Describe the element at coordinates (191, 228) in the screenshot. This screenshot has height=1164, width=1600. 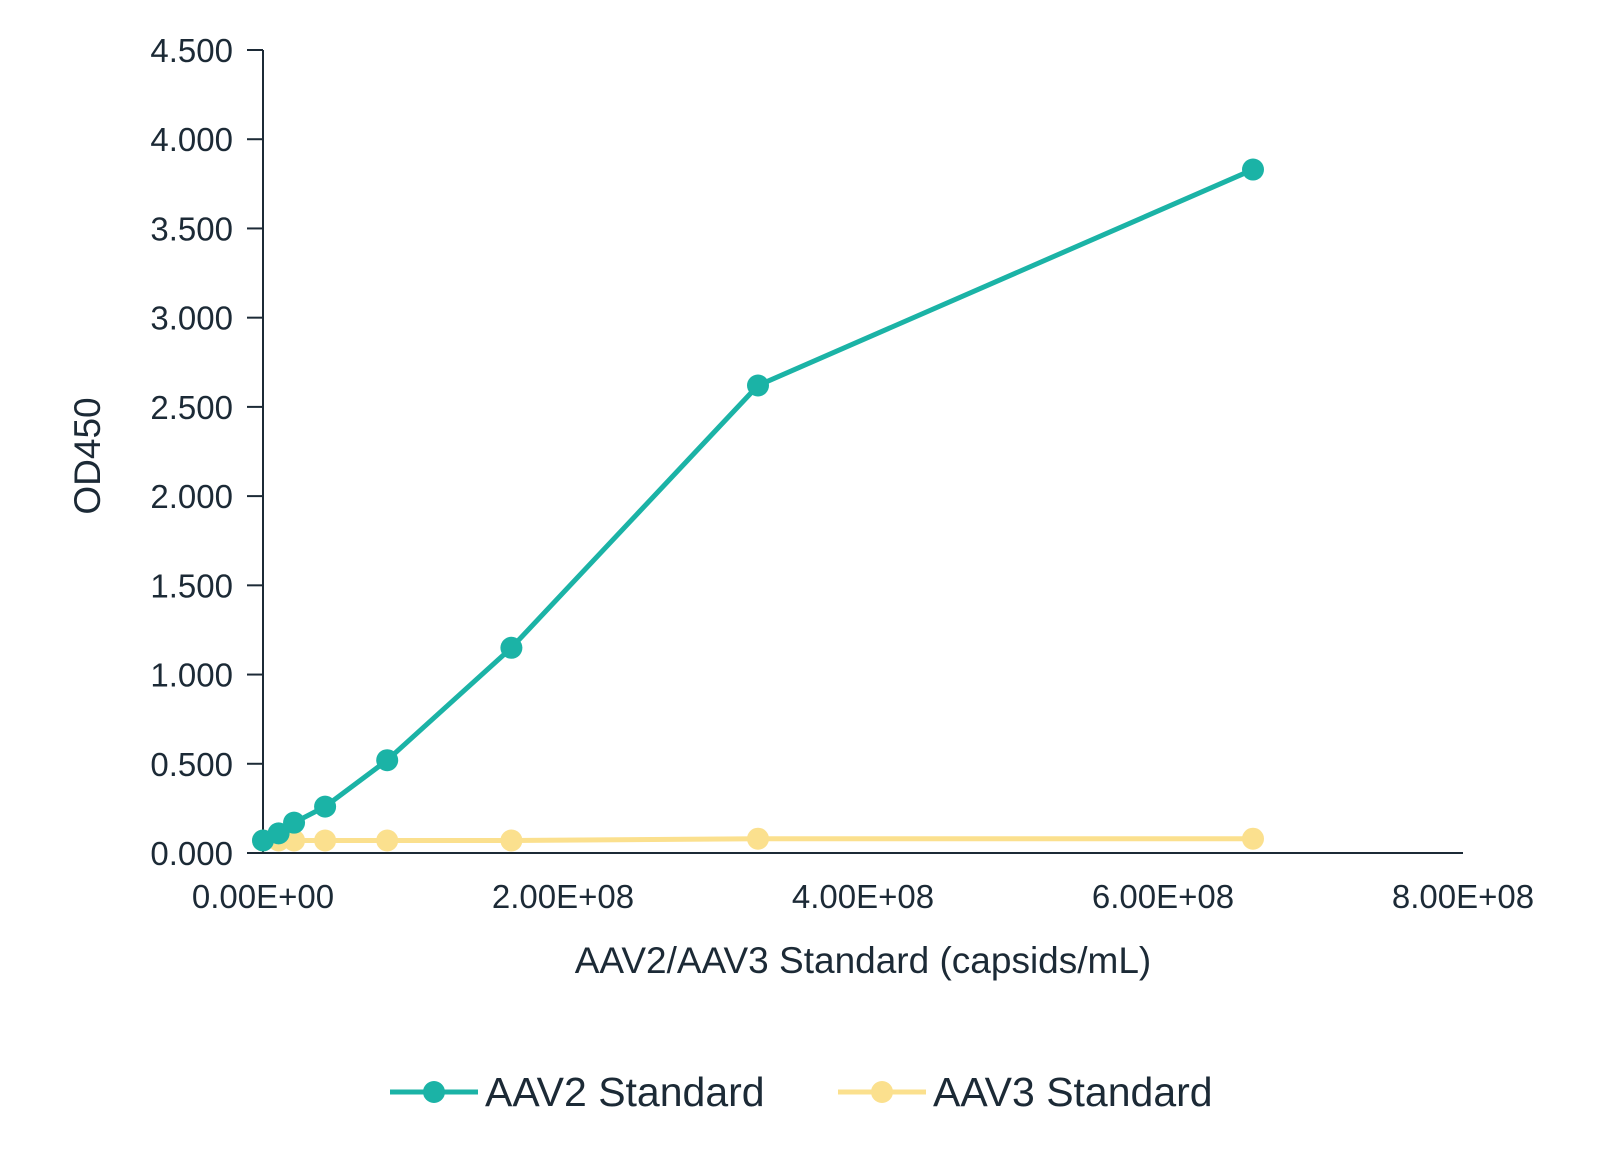
I see `y-tick-label: 3.500` at that location.